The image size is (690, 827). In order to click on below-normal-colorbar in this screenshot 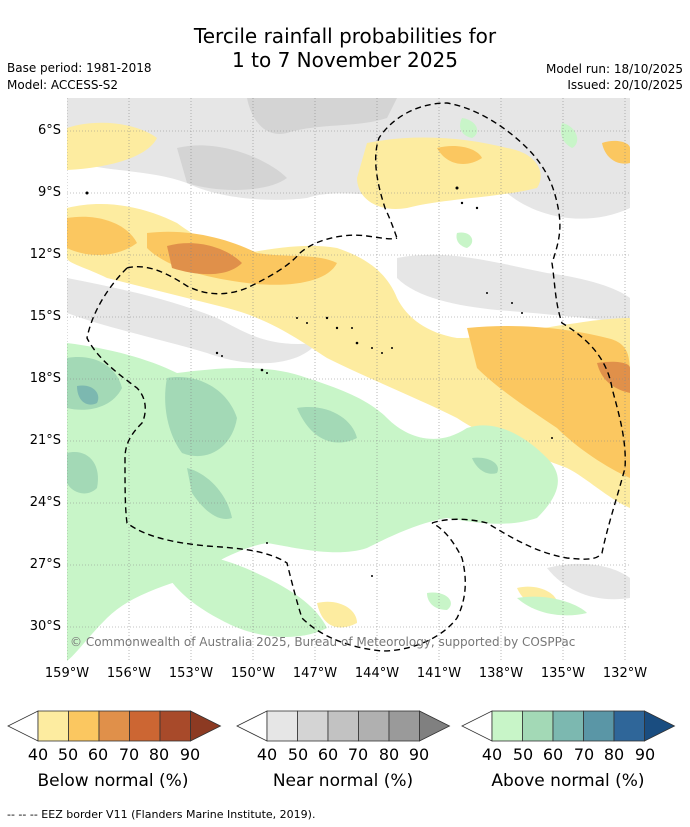, I will do `click(114, 726)`.